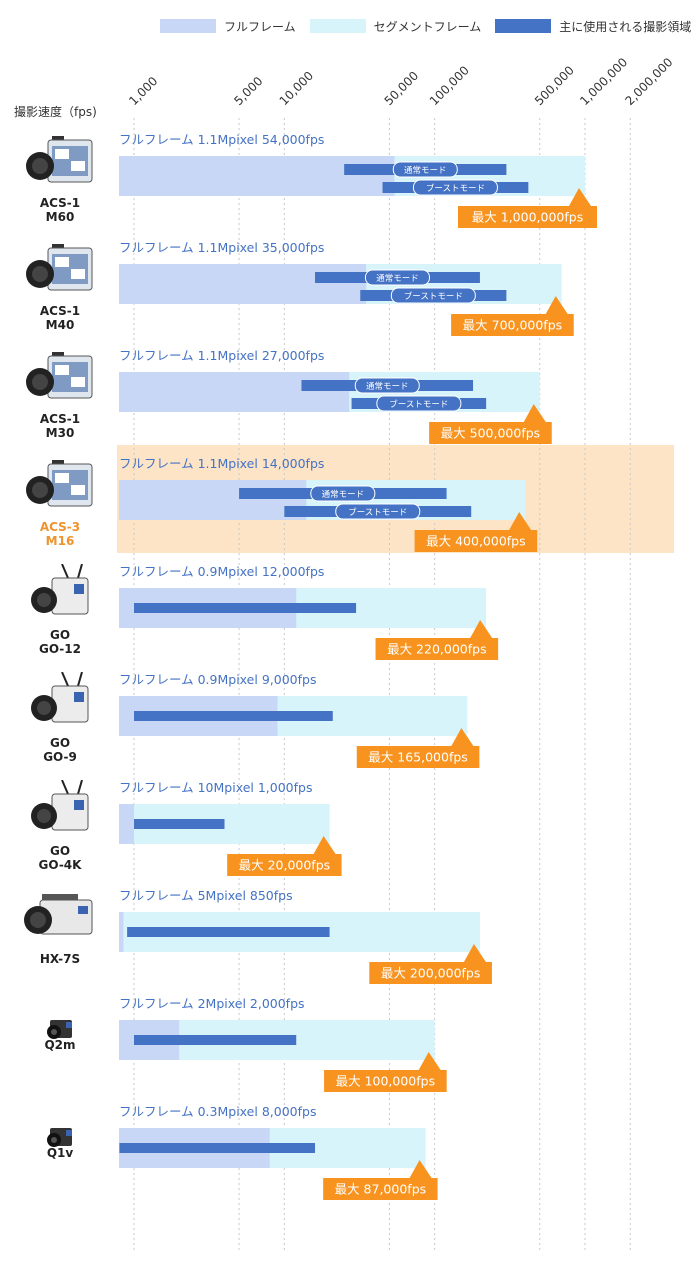  What do you see at coordinates (431, 973) in the screenshot?
I see `max-callout-label: 最大 200,000fps` at bounding box center [431, 973].